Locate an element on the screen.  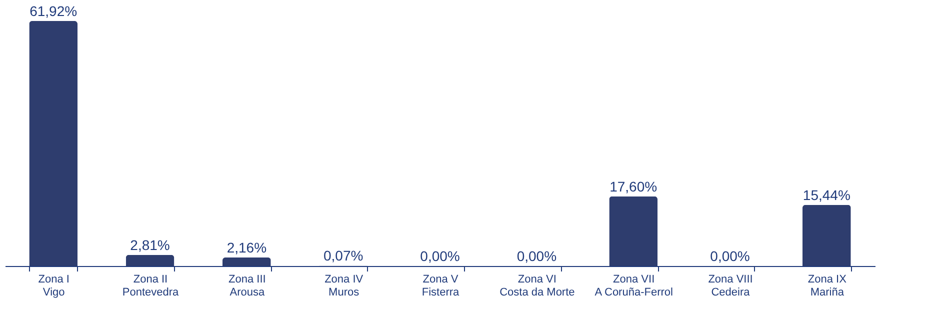
data-label: 61,92% is located at coordinates (54, 11).